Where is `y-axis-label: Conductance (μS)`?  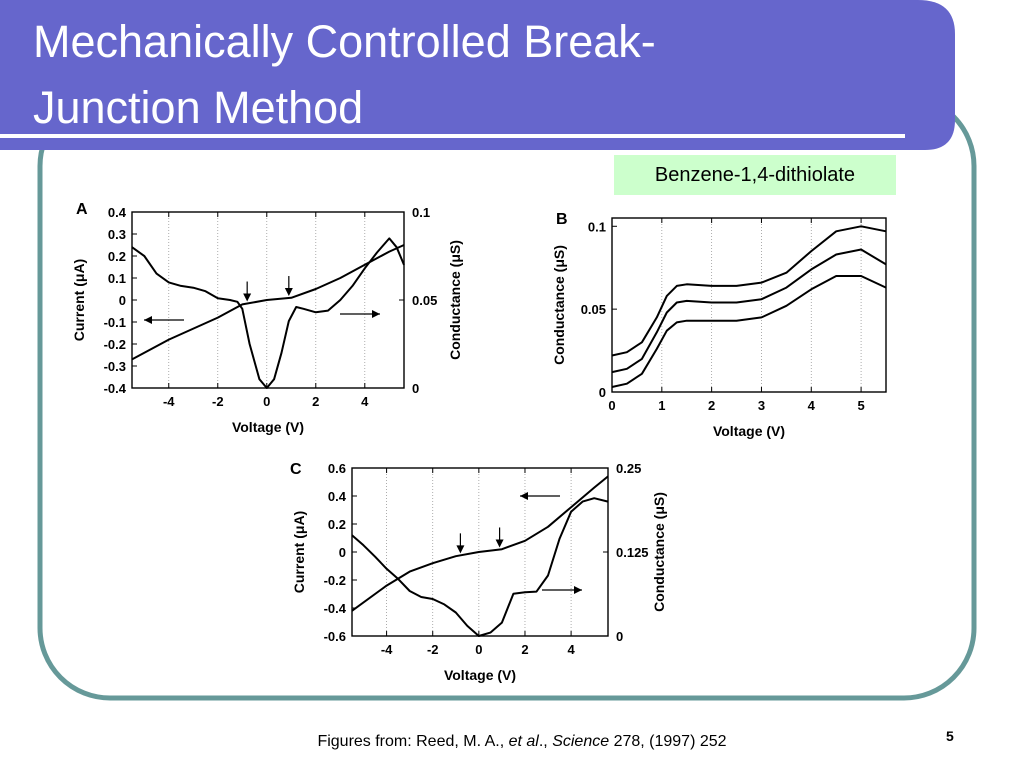
y-axis-label: Conductance (μS) is located at coordinates (559, 305).